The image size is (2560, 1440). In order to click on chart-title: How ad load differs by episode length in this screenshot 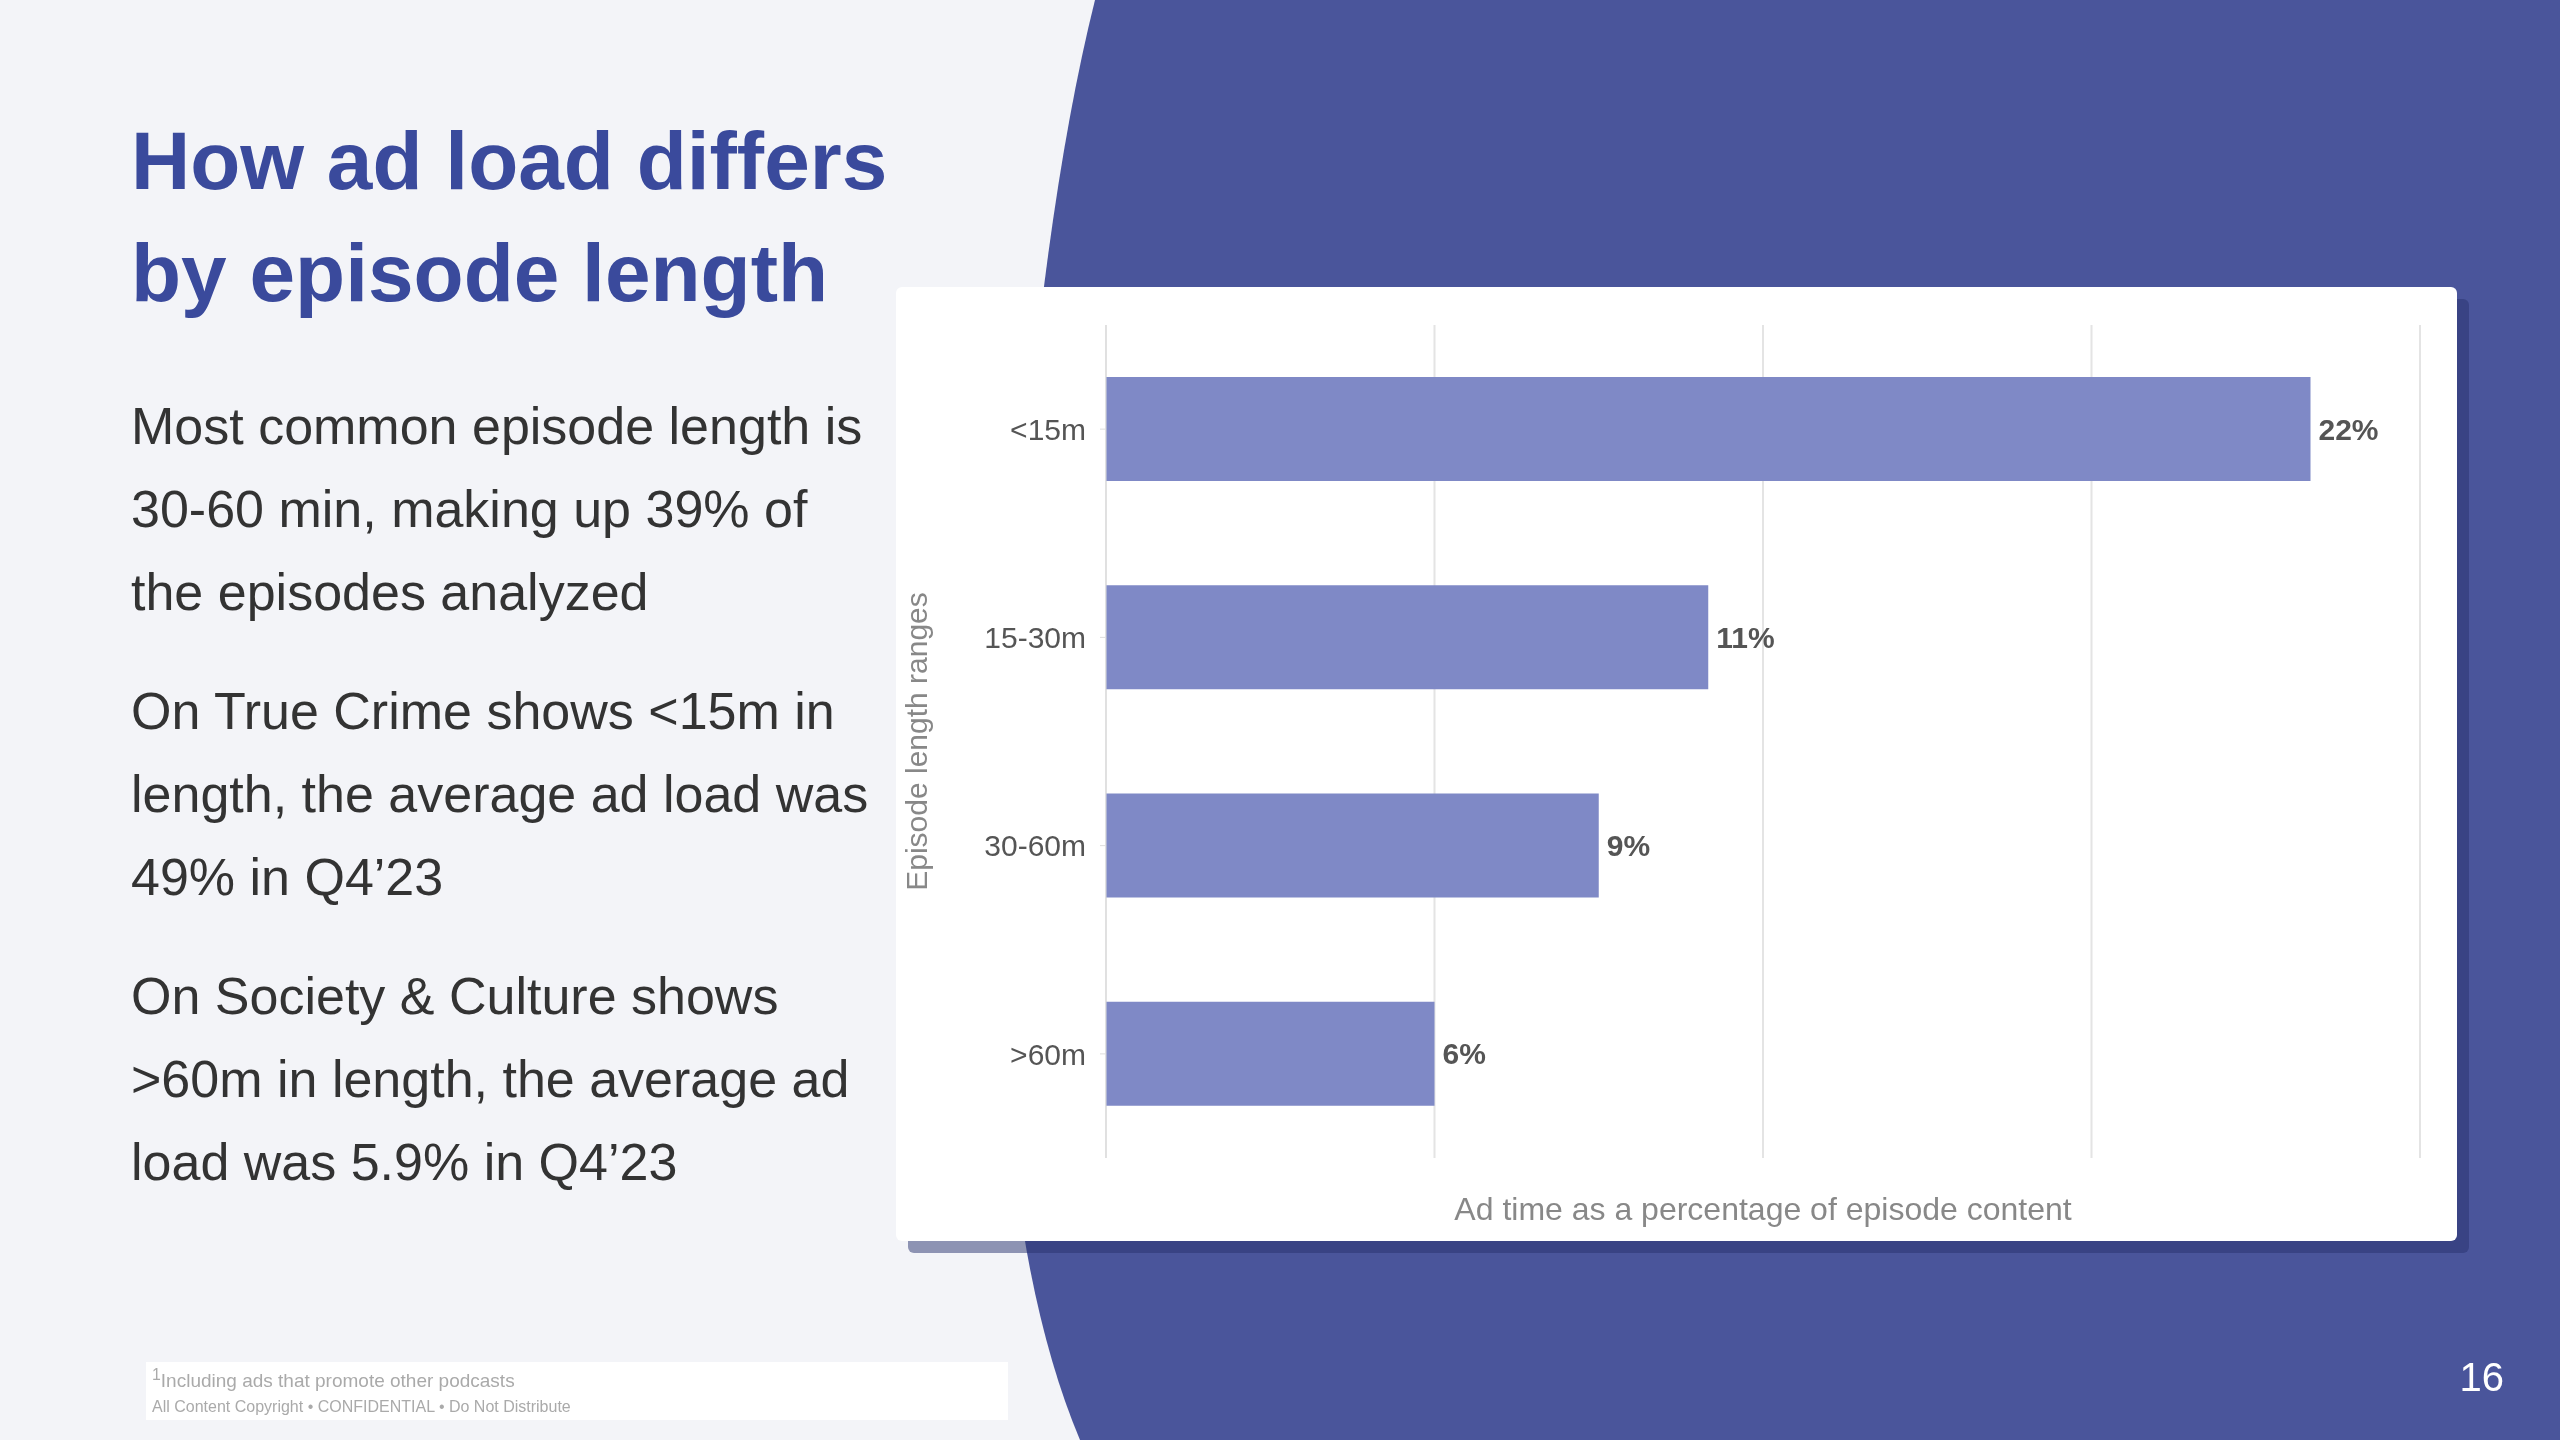, I will do `click(510, 217)`.